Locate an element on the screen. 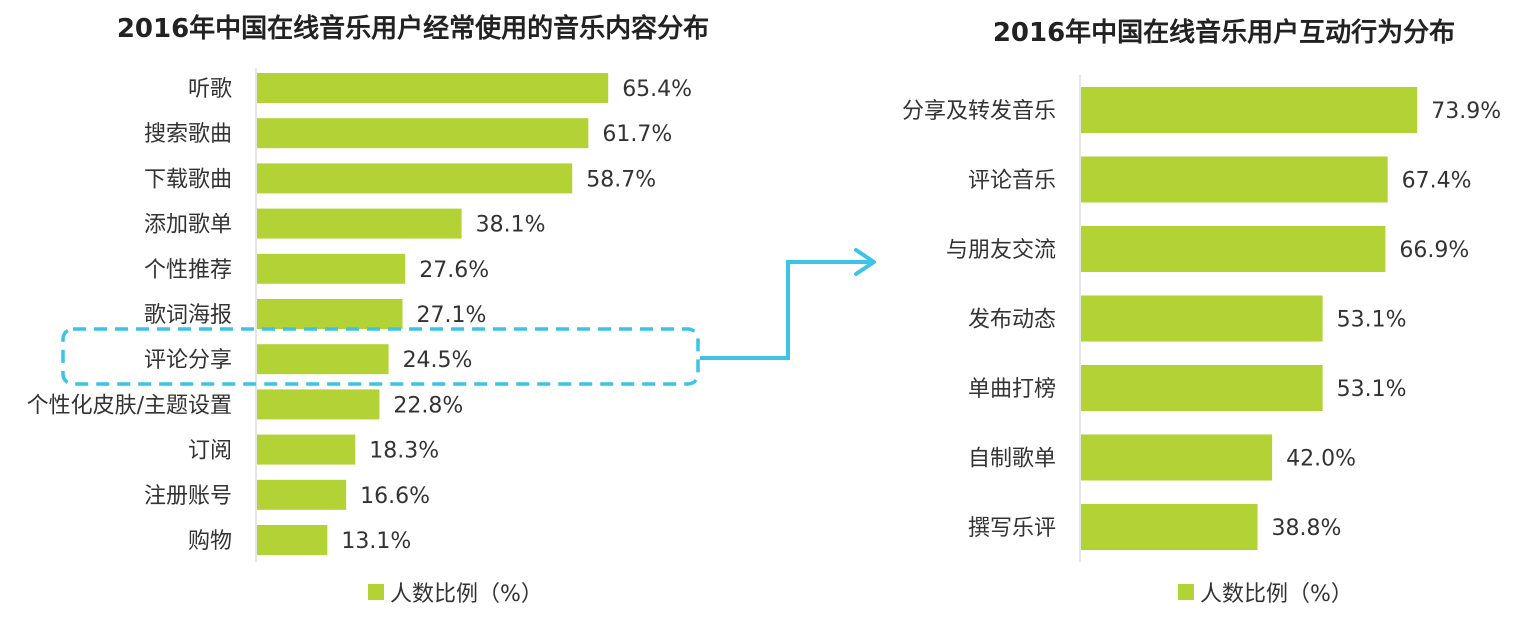 The width and height of the screenshot is (1531, 620). left-category-label: 个性推荐 is located at coordinates (188, 270).